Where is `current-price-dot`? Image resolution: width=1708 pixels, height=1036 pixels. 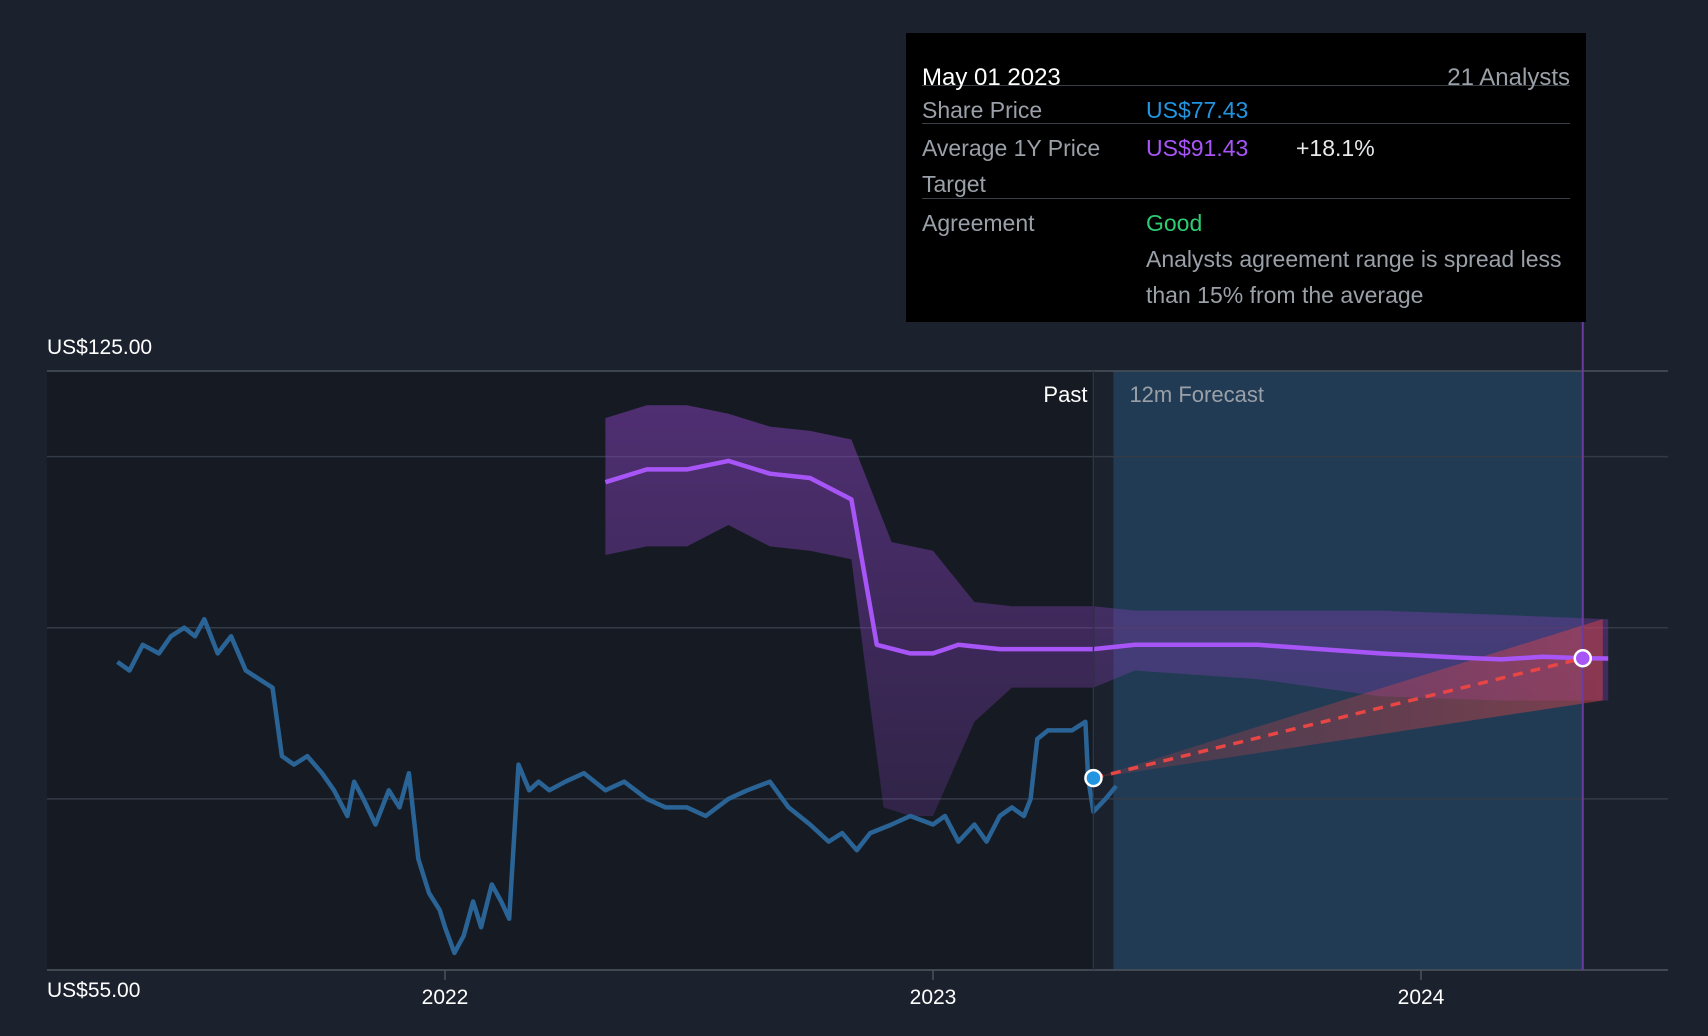
current-price-dot is located at coordinates (1093, 778).